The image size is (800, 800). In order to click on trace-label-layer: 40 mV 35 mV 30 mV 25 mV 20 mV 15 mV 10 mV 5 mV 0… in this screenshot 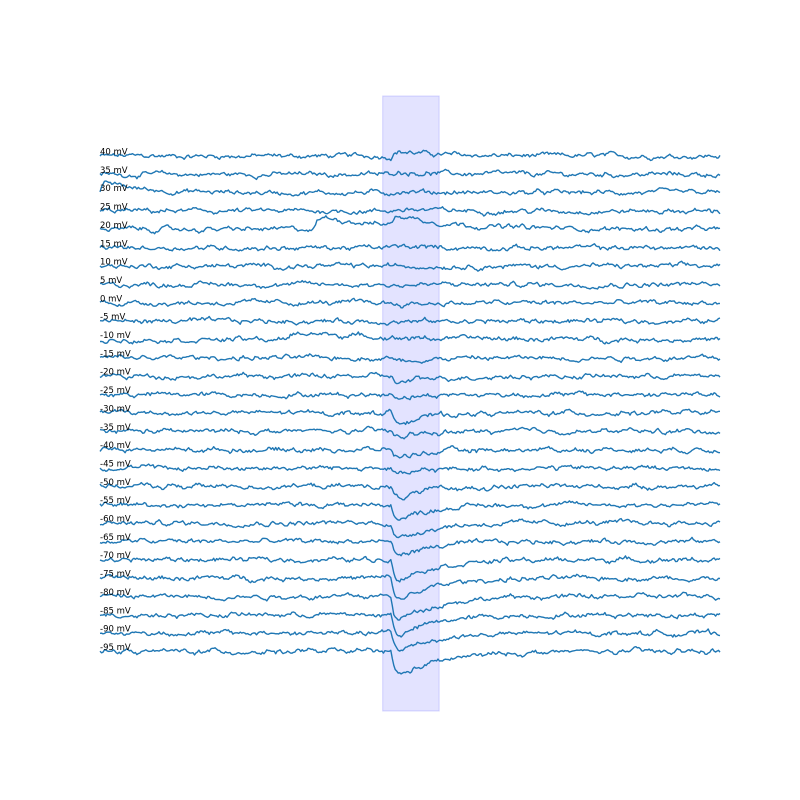, I will do `click(115, 400)`.